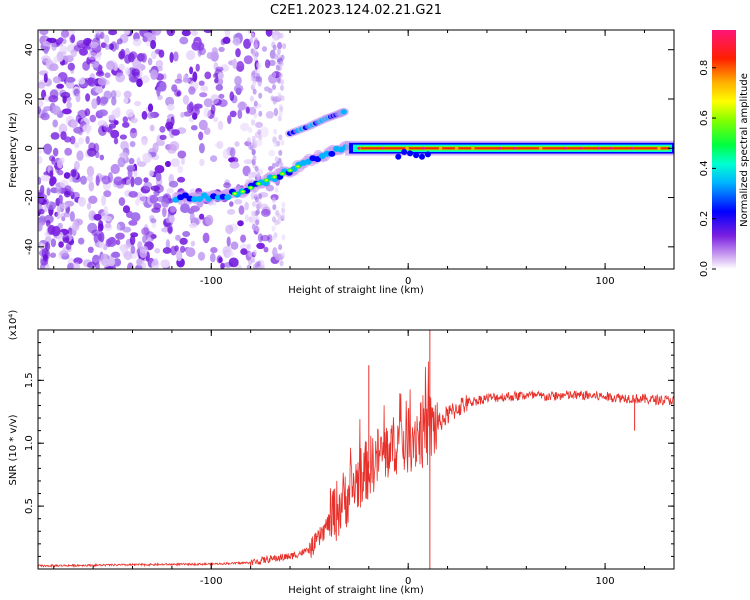  Describe the element at coordinates (356, 10) in the screenshot. I see `figure-title: C2E1.2023.124.02.21.G21` at that location.